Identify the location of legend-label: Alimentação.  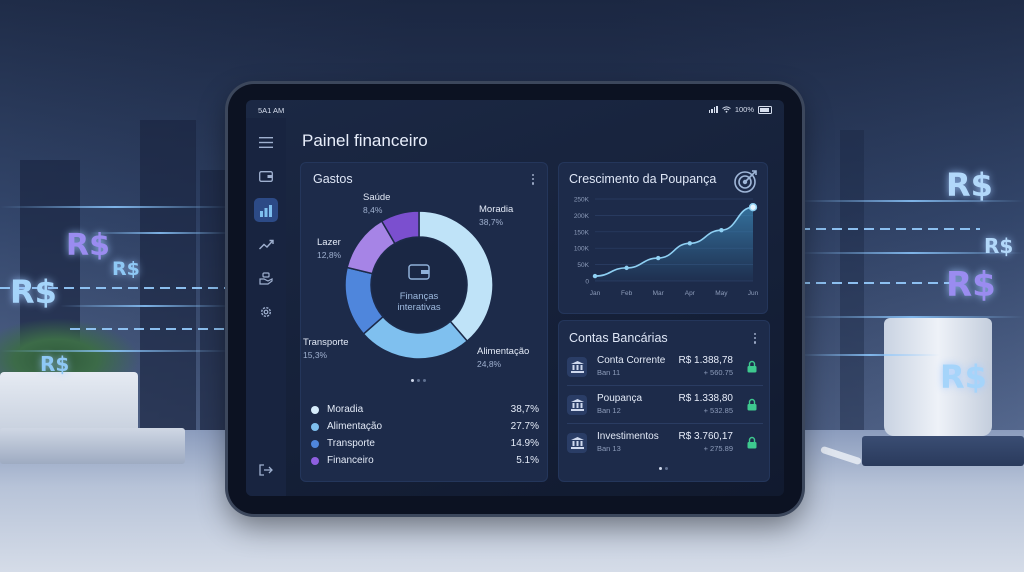
(355, 426).